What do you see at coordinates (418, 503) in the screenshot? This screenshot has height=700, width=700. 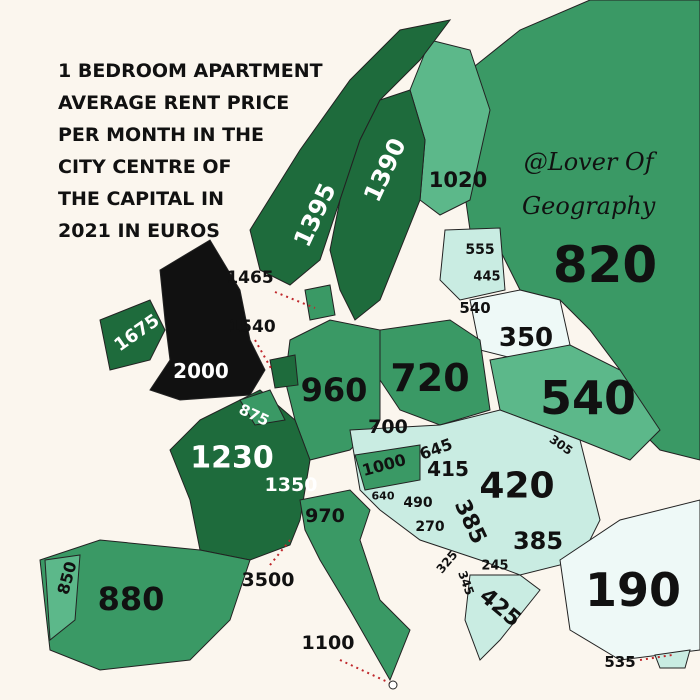 I see `label-croatia: 490` at bounding box center [418, 503].